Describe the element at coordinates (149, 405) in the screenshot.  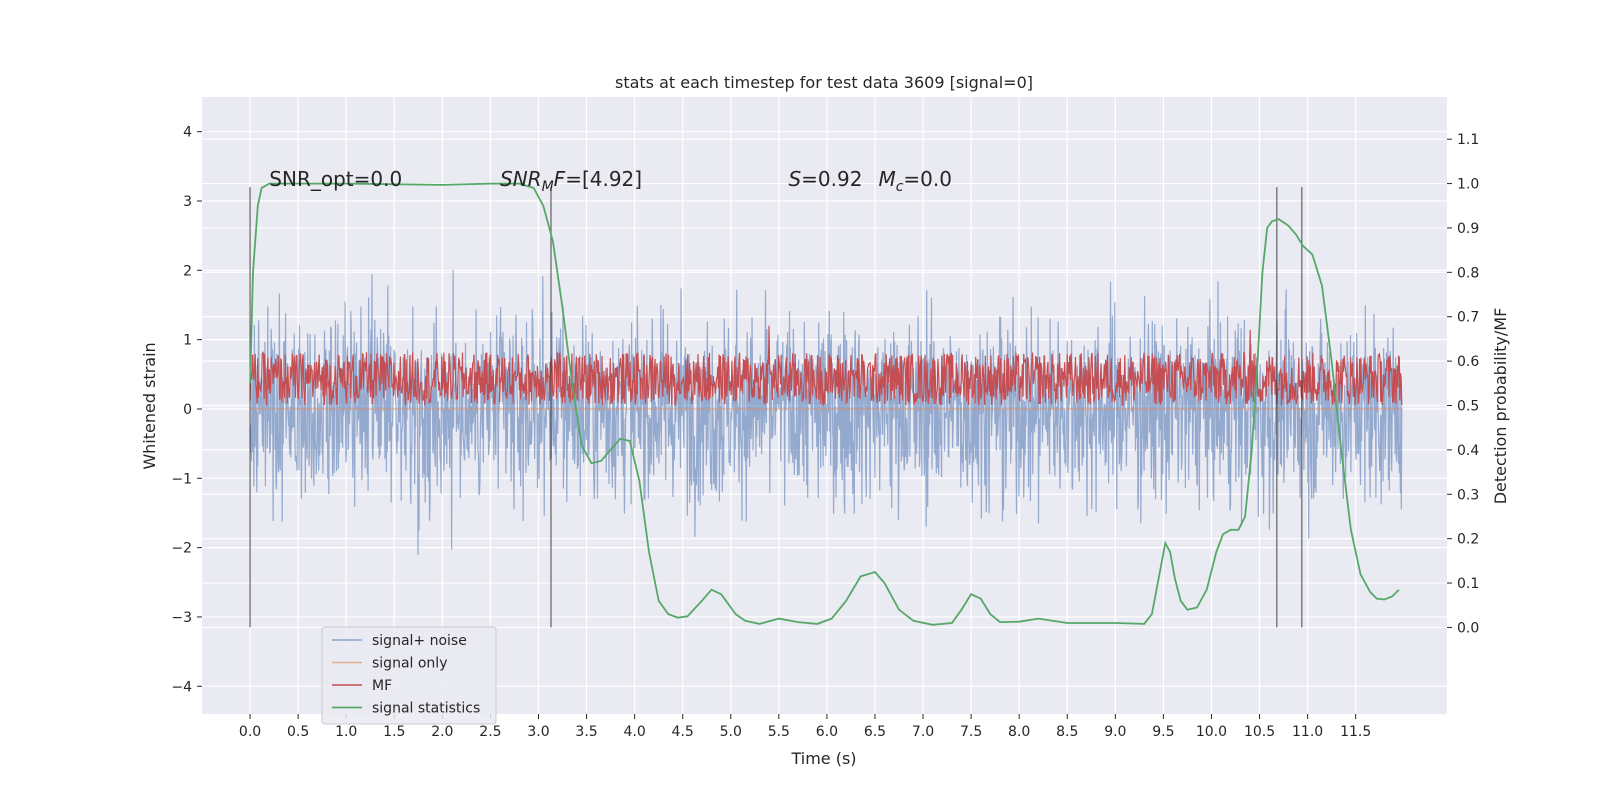
I see `y-axis-label: Whitened strain` at that location.